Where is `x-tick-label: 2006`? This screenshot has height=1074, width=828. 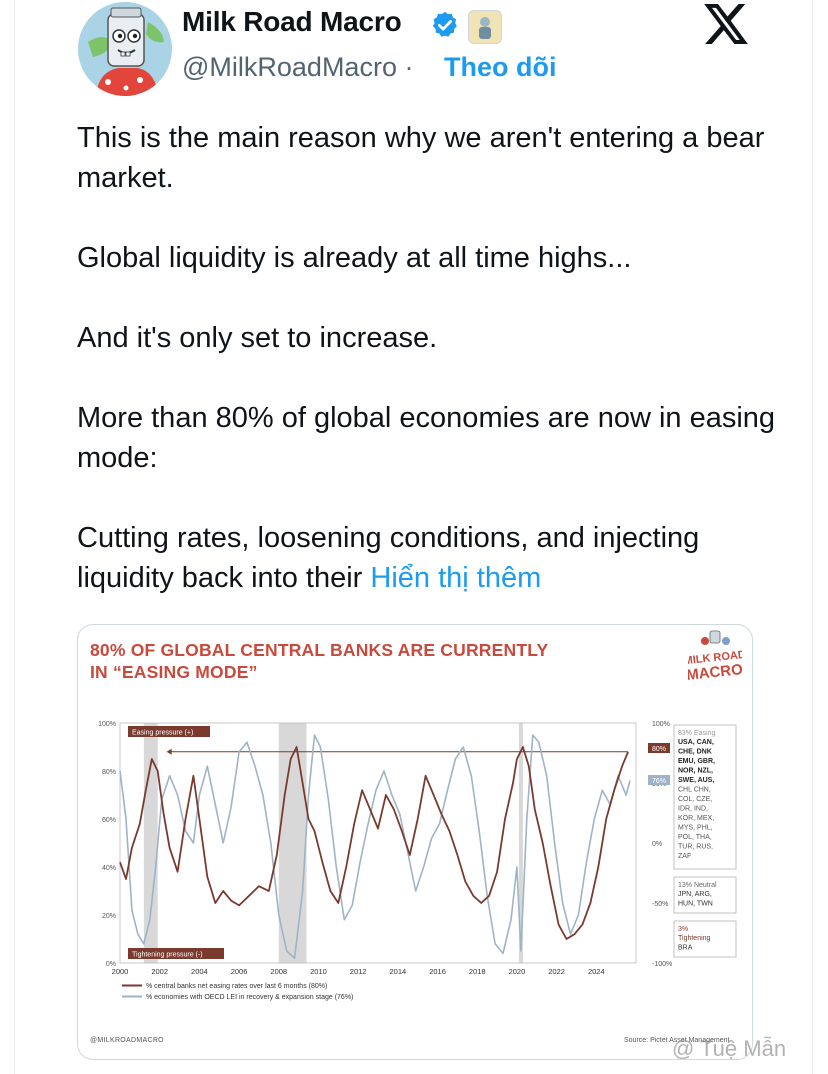
x-tick-label: 2006 is located at coordinates (239, 971).